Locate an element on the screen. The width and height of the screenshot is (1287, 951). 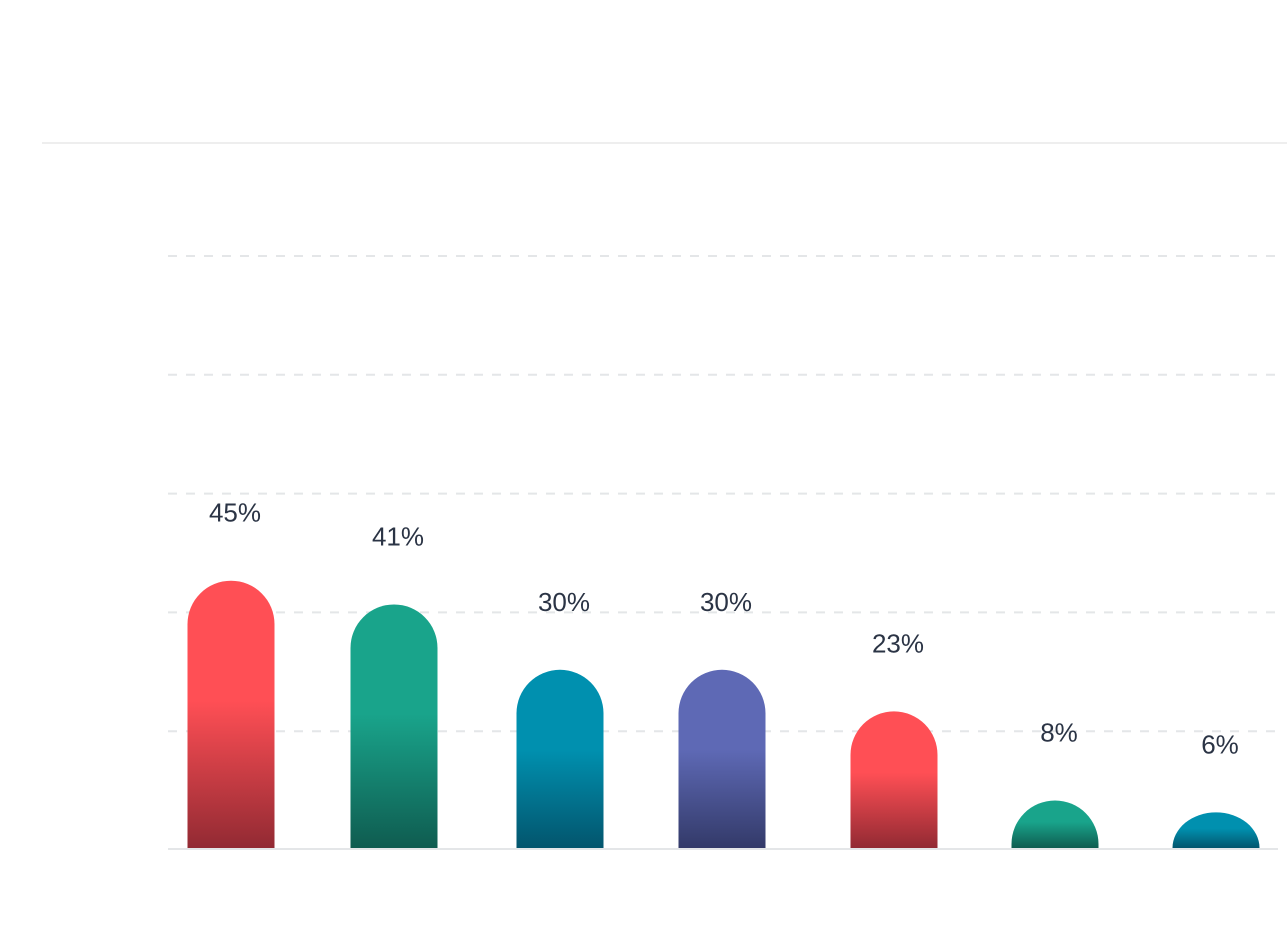
value-label: 45% is located at coordinates (235, 513).